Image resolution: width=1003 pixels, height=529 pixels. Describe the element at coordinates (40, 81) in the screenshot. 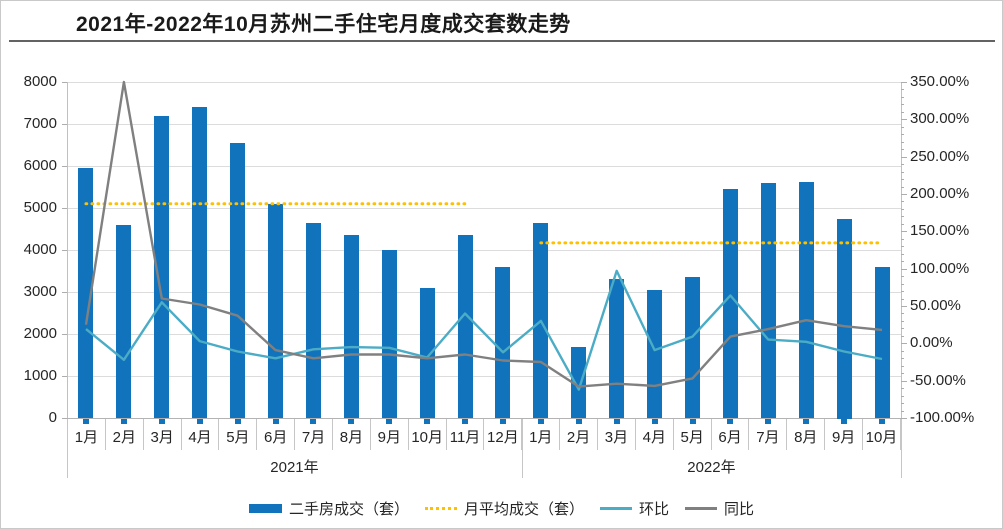

I see `left-axis-tick-label: 8000` at that location.